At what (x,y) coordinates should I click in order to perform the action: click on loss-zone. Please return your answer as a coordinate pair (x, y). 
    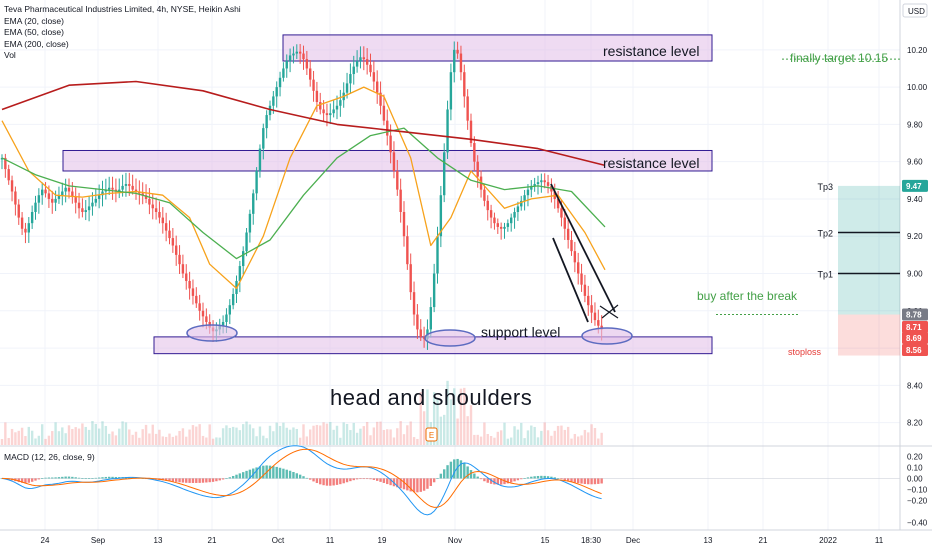
    Looking at the image, I should click on (869, 335).